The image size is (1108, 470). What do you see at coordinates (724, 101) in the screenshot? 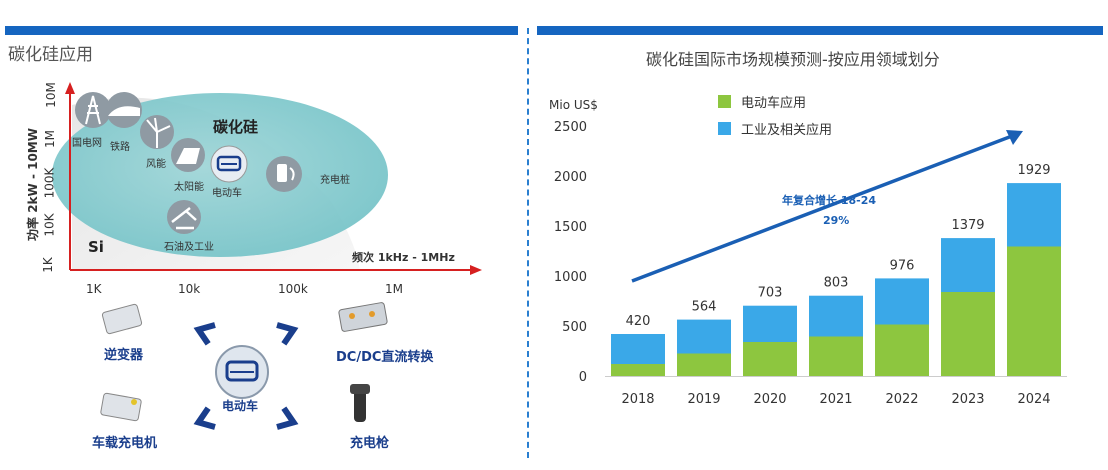
I see `legend-swatch-ev` at bounding box center [724, 101].